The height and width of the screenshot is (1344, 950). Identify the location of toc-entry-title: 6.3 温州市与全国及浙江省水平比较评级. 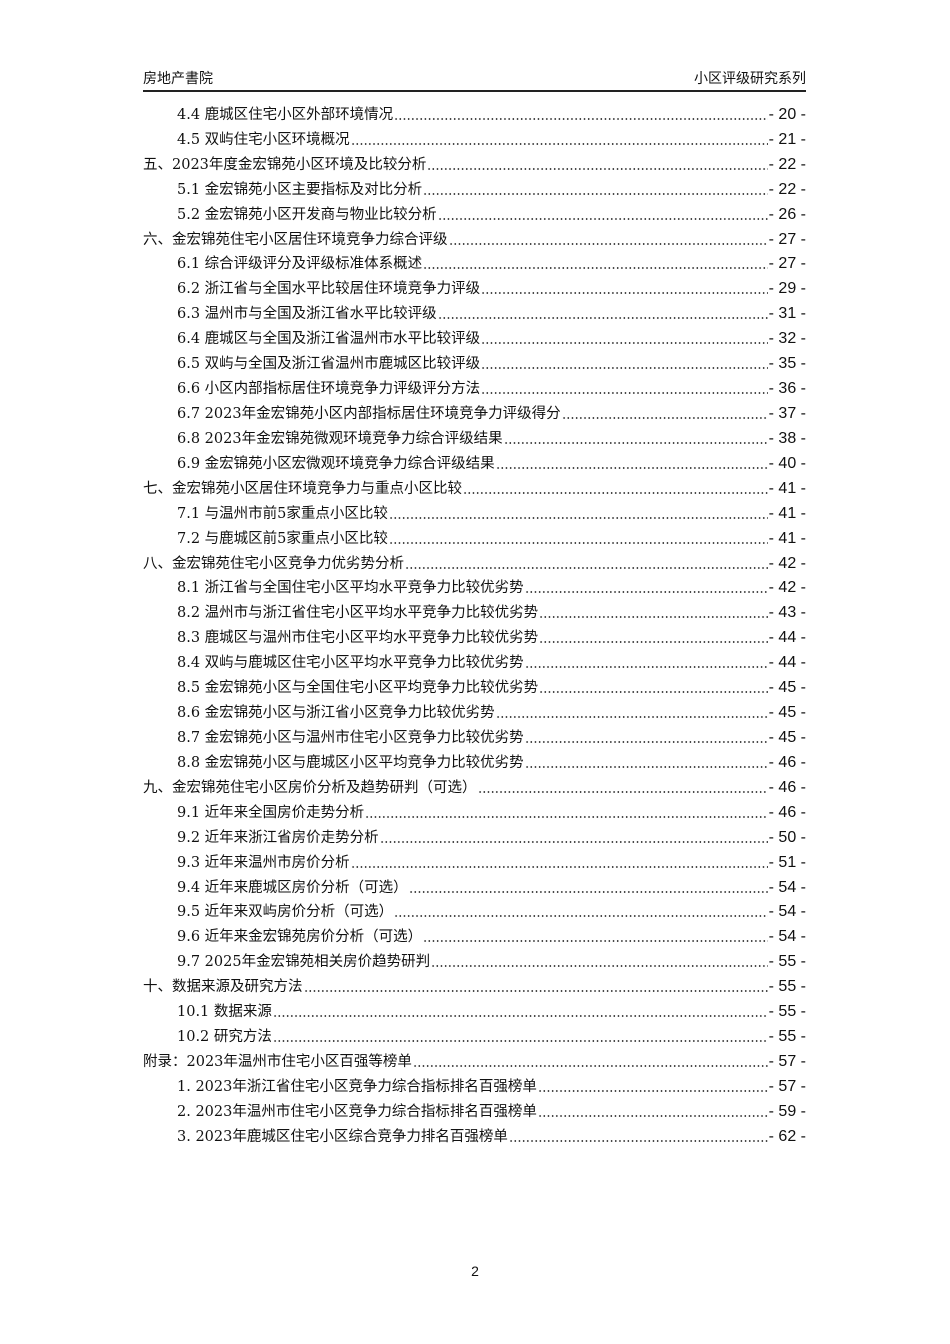
(307, 314).